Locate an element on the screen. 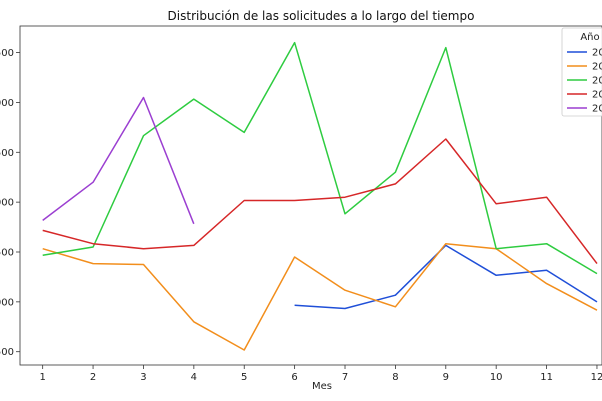 This screenshot has width=602, height=401. legend: Año 20 20 20 20 20 is located at coordinates (581, 72).